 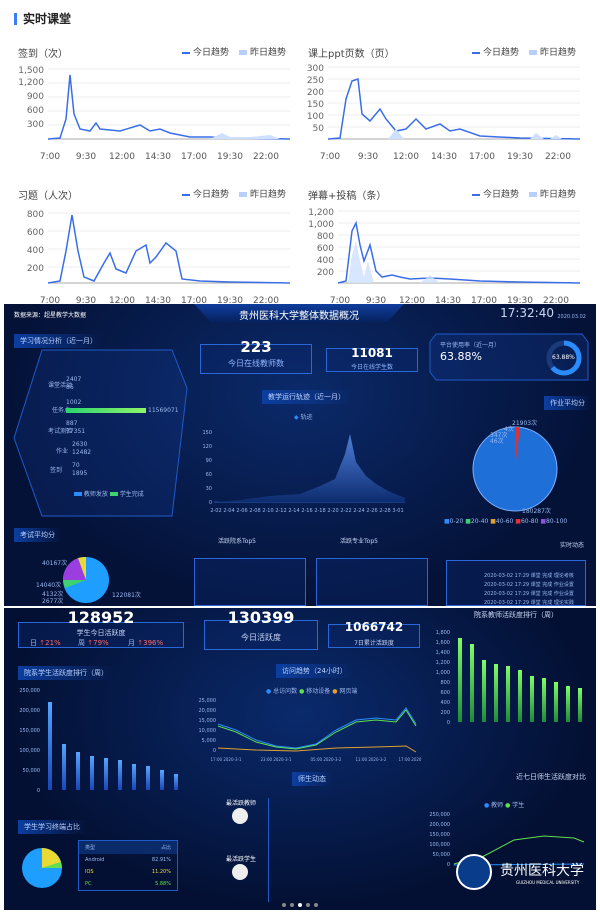 I want to click on today-active-card, so click(x=261, y=635).